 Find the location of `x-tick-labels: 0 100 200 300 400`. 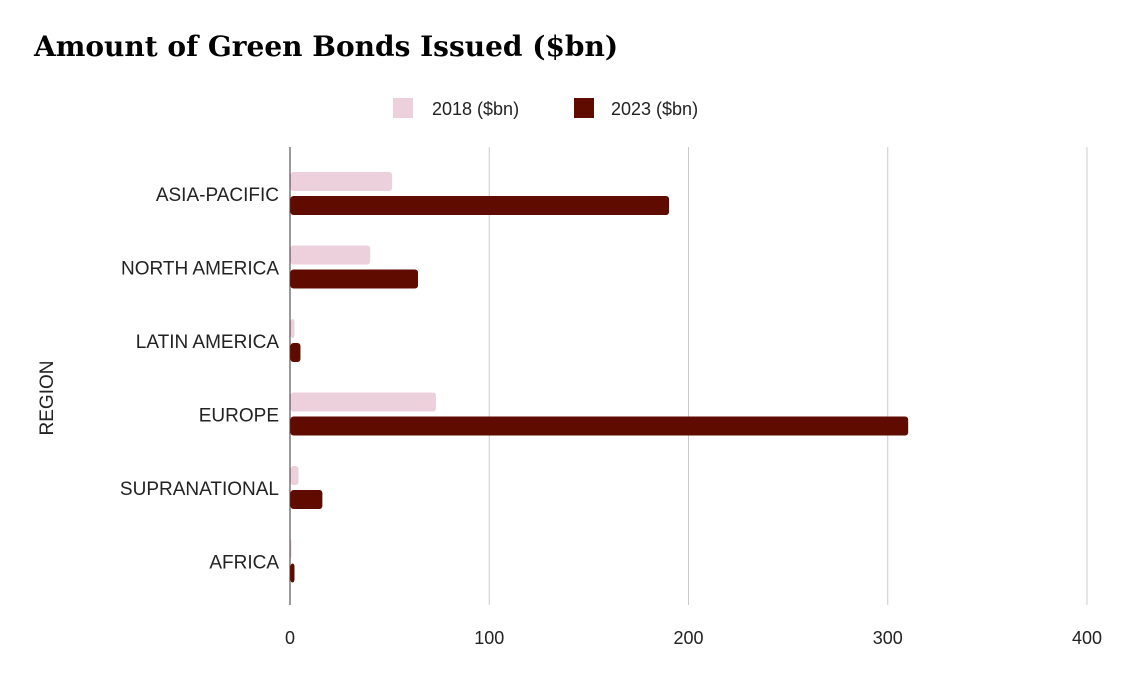

x-tick-labels: 0 100 200 300 400 is located at coordinates (693, 638).